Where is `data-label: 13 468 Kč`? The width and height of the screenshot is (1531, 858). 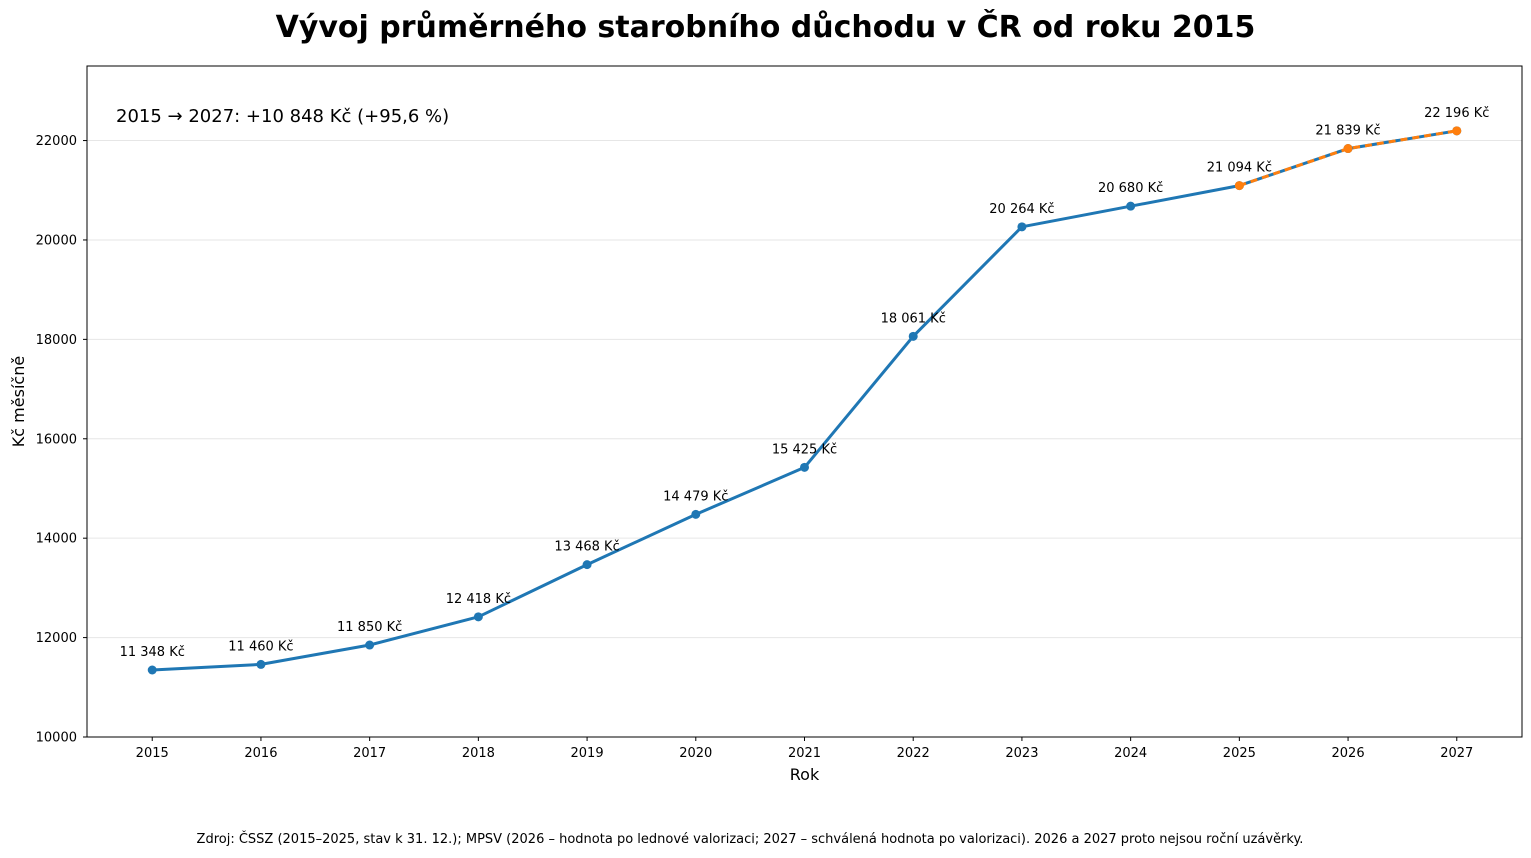 data-label: 13 468 Kč is located at coordinates (586, 547).